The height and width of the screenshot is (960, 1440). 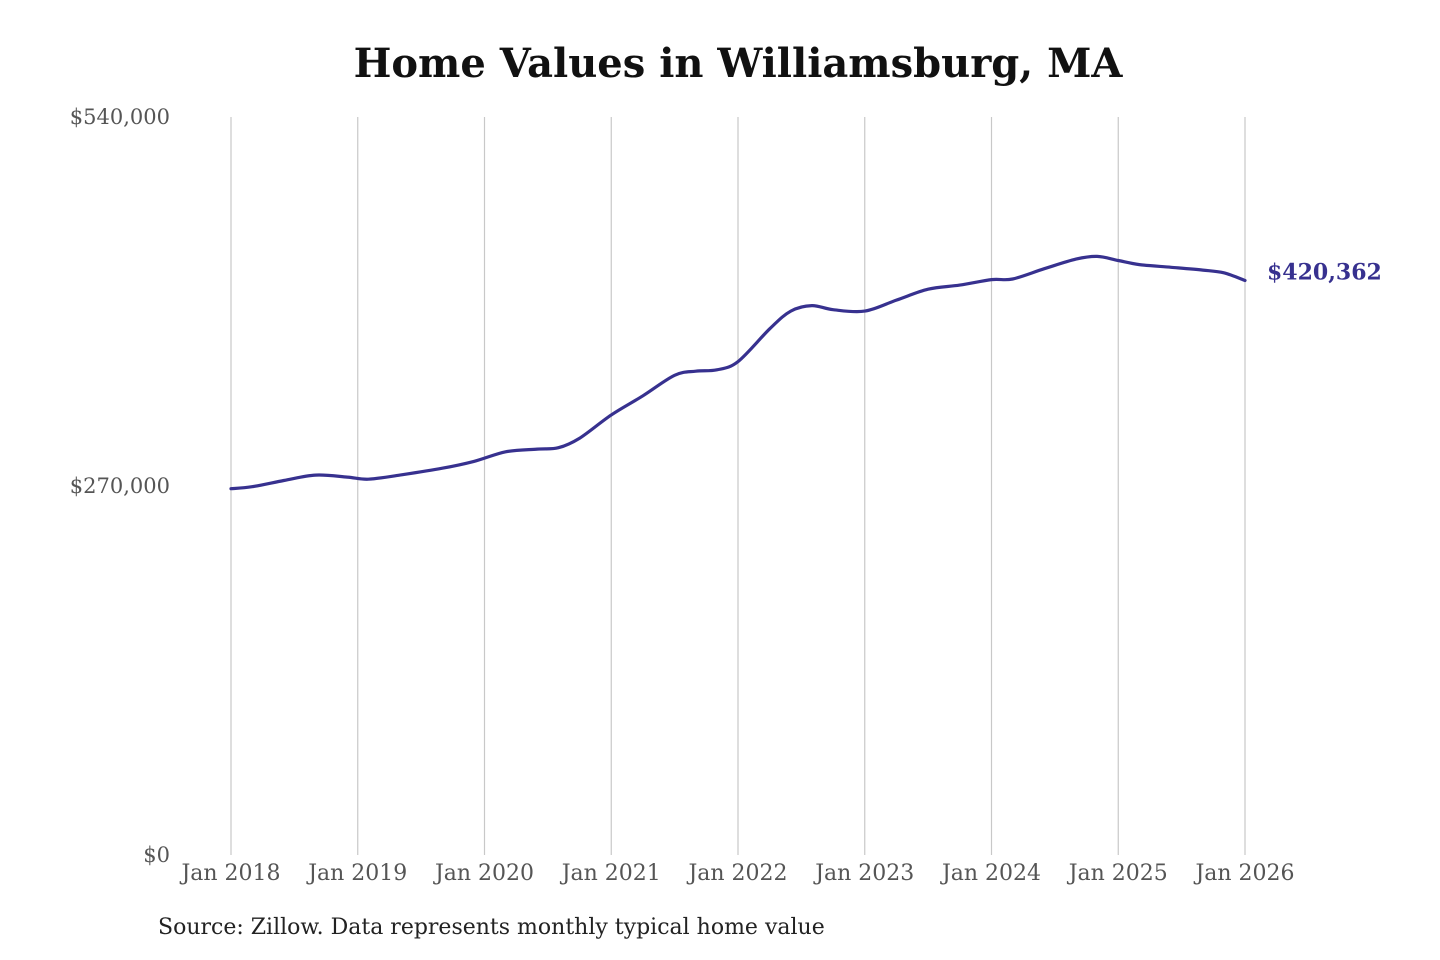 What do you see at coordinates (990, 873) in the screenshot?
I see `x-tick-label: Jan 2024` at bounding box center [990, 873].